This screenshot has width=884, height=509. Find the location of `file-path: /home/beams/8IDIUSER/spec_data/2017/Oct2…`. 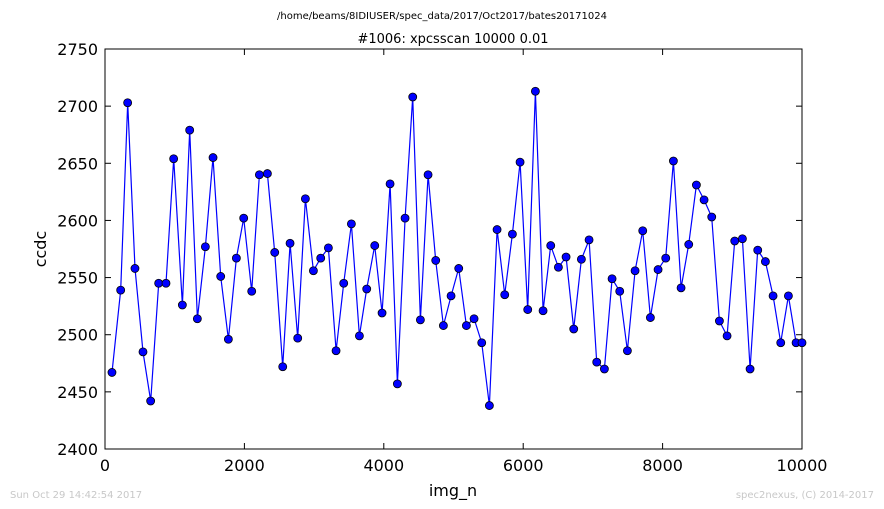

file-path: /home/beams/8IDIUSER/spec_data/2017/Oct2… is located at coordinates (442, 16).